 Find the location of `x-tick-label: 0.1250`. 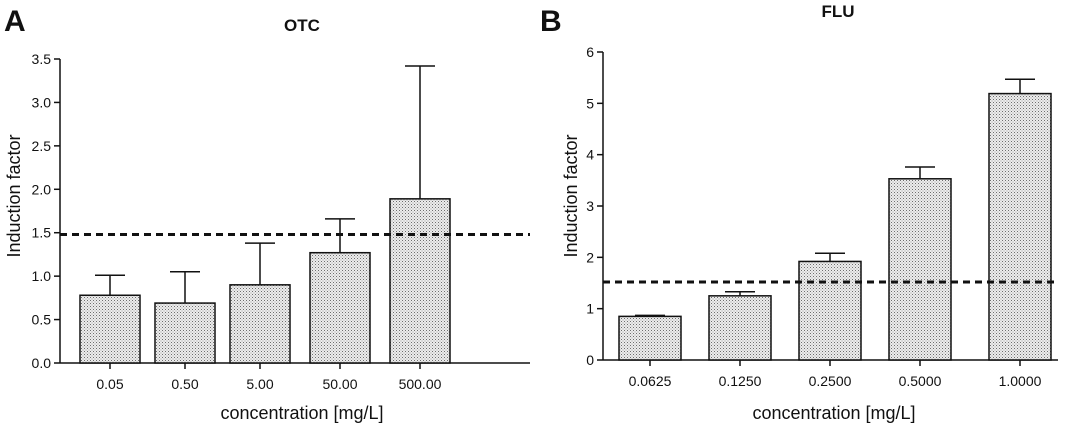

x-tick-label: 0.1250 is located at coordinates (740, 381).